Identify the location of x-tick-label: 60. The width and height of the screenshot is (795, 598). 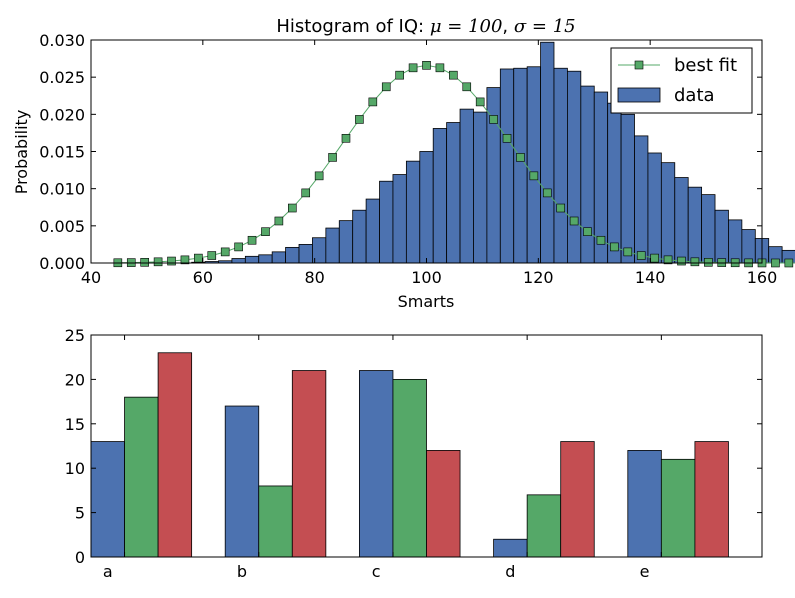
(203, 277).